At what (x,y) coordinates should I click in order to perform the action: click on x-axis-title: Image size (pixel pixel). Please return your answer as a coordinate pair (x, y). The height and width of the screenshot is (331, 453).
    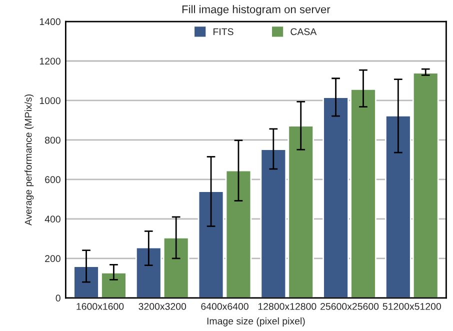
    Looking at the image, I should click on (256, 321).